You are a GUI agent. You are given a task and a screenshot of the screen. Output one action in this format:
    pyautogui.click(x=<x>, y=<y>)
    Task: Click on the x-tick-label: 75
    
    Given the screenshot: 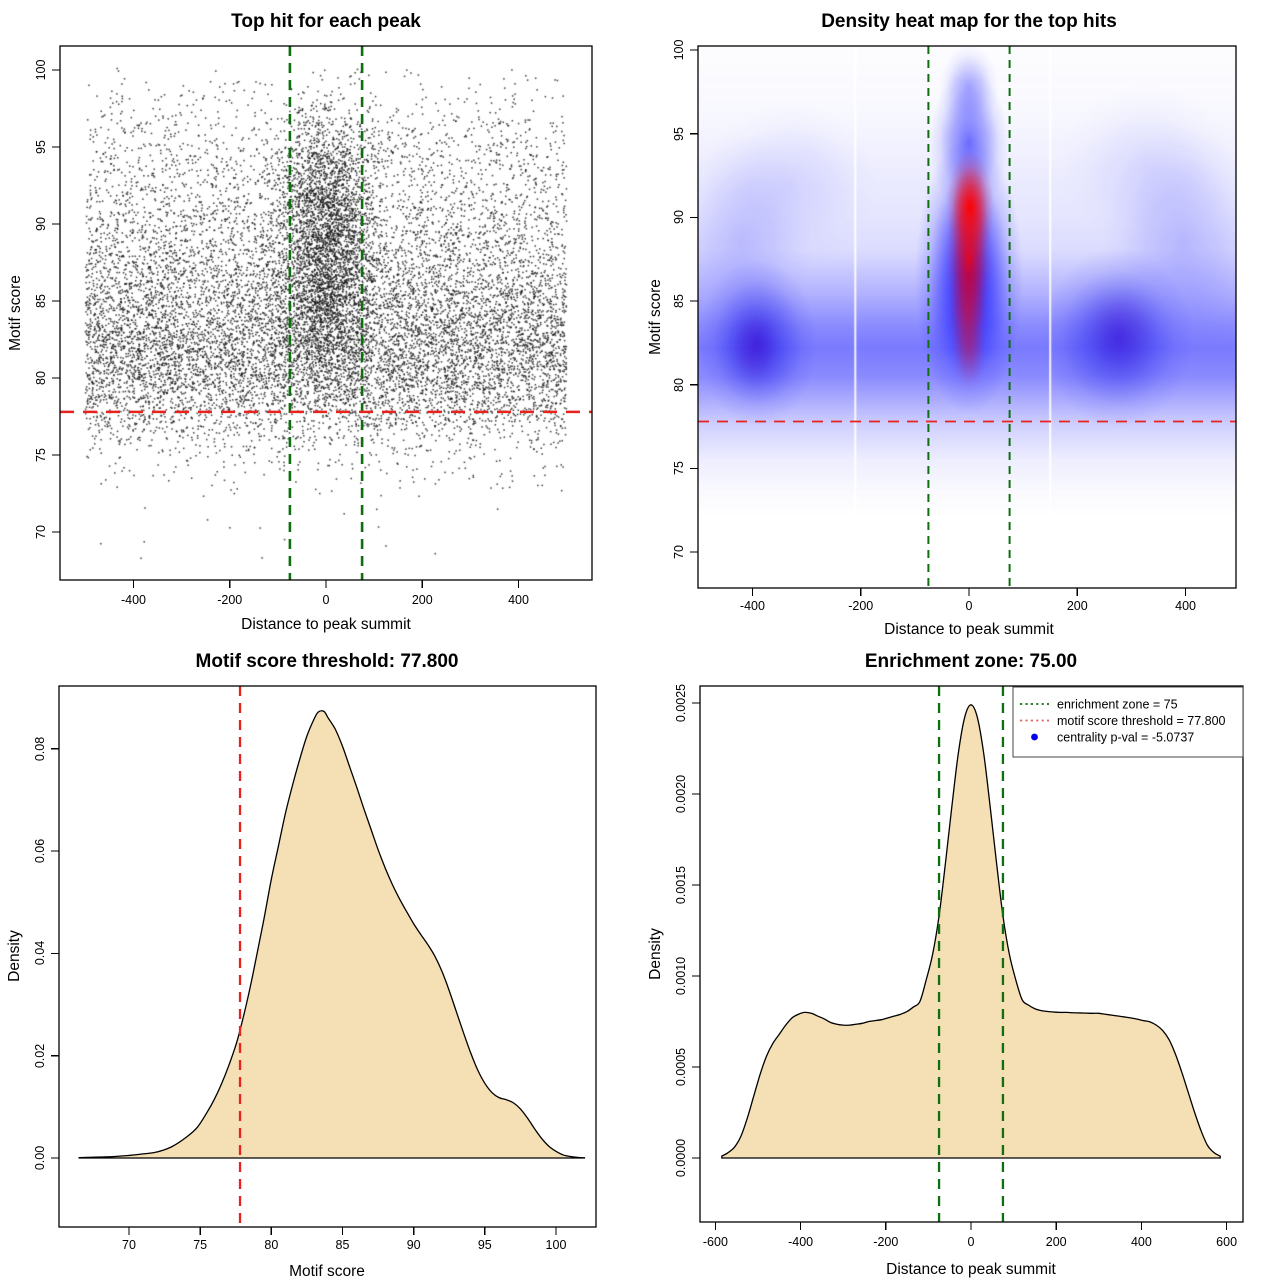 What is the action you would take?
    pyautogui.click(x=200, y=1245)
    